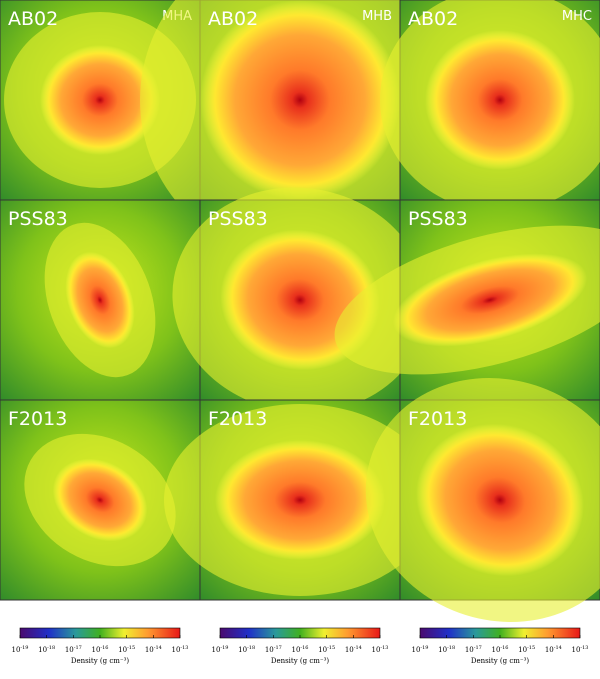 The image size is (600, 679). What do you see at coordinates (577, 16) in the screenshot?
I see `column-label: MHC` at bounding box center [577, 16].